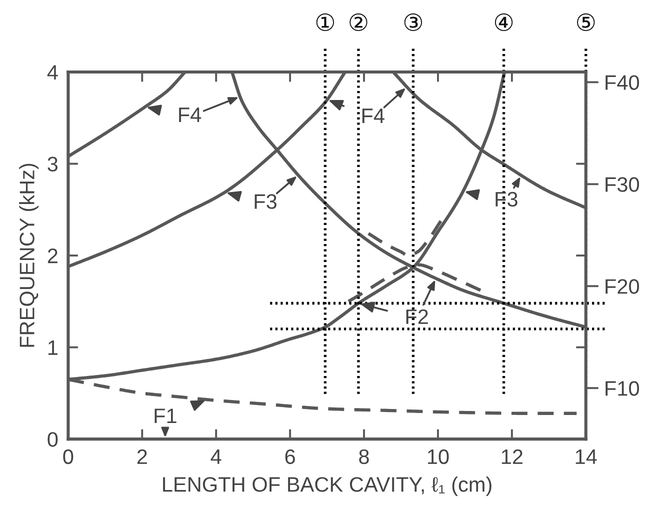 Image resolution: width=662 pixels, height=507 pixels. I want to click on y-axis-title: FREQUENCY (kHz), so click(29, 255).